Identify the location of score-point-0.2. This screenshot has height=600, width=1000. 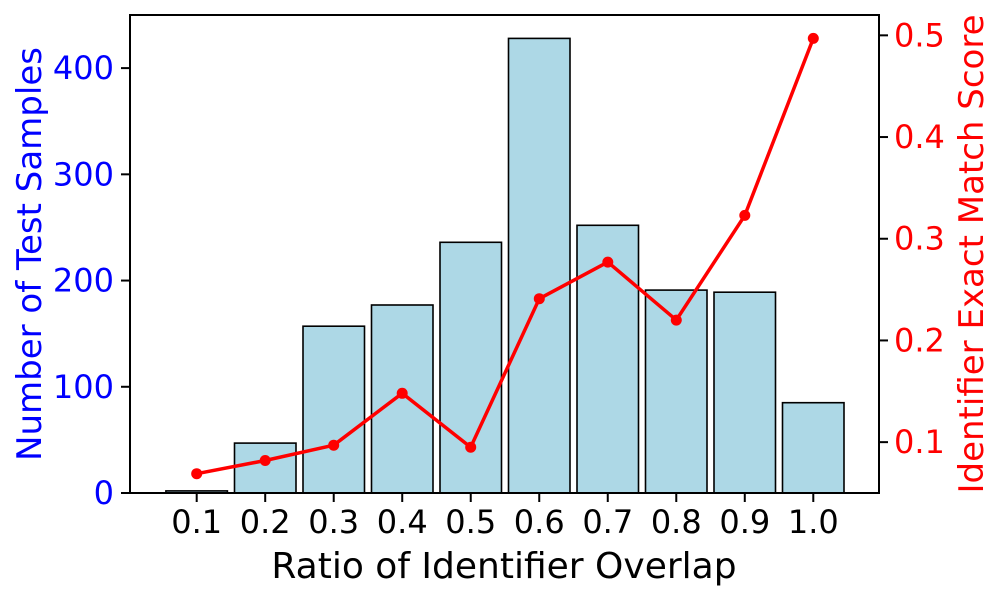
(265, 460).